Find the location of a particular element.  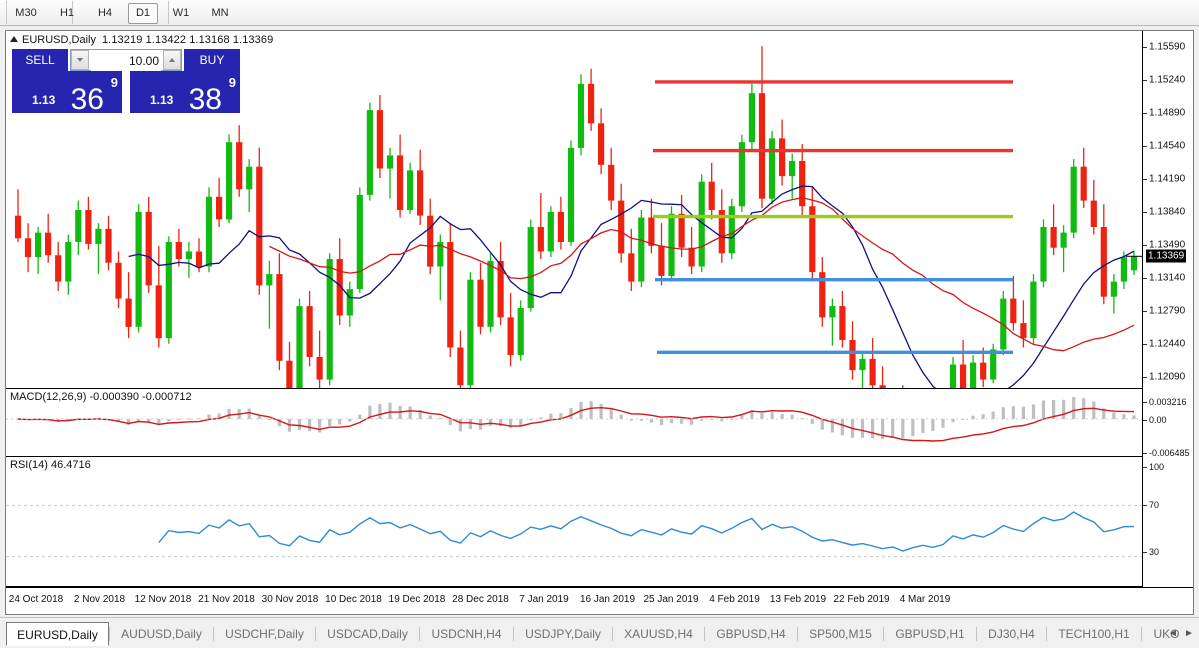

value-scale-label: 1.14540 is located at coordinates (1167, 146).